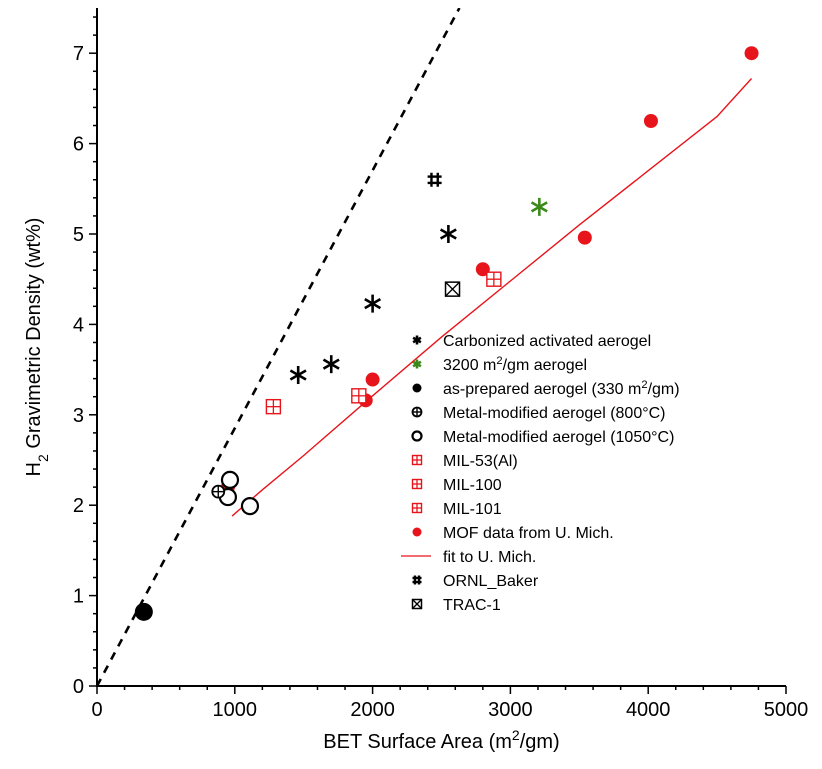 This screenshot has width=822, height=769. Describe the element at coordinates (235, 710) in the screenshot. I see `x-tick-label: 1000` at that location.